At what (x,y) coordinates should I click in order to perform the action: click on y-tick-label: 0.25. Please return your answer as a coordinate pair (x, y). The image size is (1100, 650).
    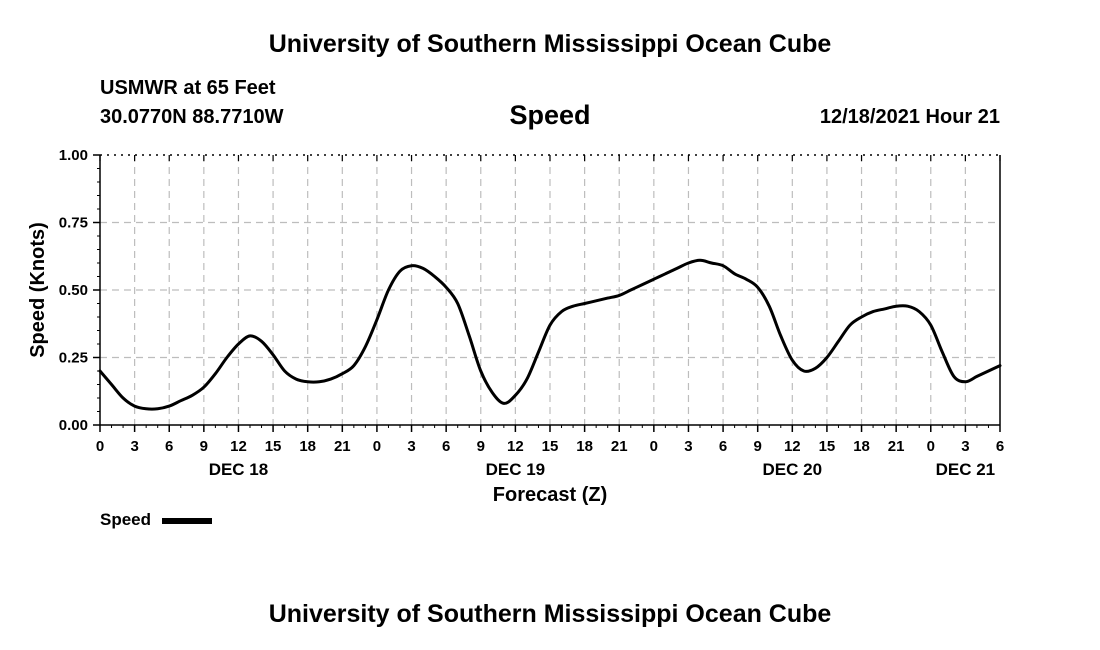
    Looking at the image, I should click on (73, 358).